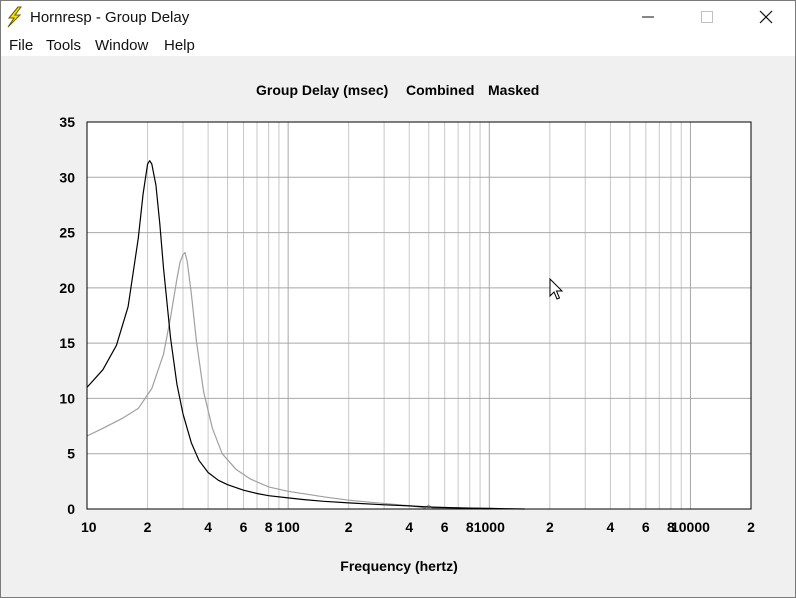 This screenshot has width=796, height=598. I want to click on chart-title-masked: Masked, so click(513, 90).